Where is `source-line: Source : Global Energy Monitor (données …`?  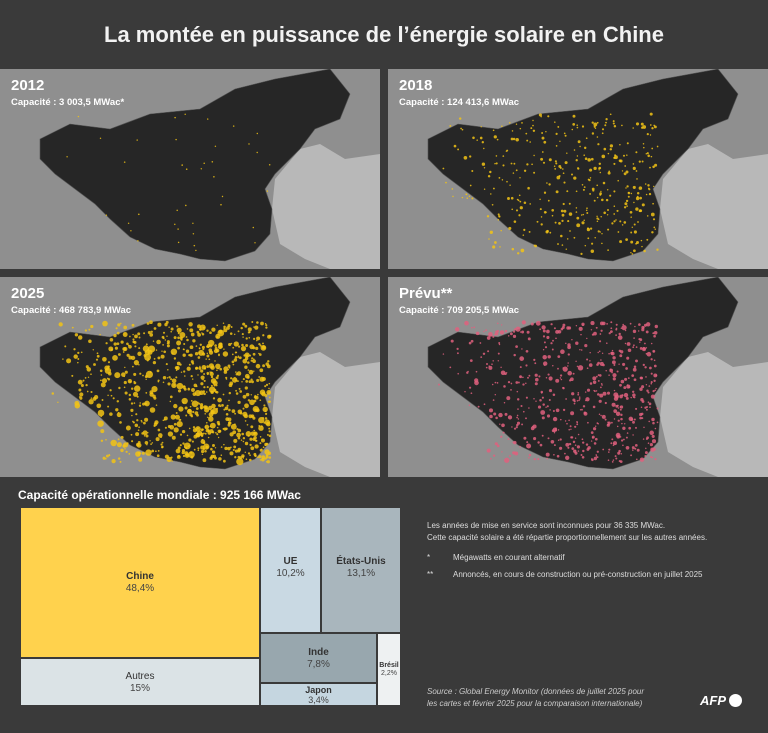
source-line: Source : Global Energy Monitor (données … is located at coordinates (536, 691).